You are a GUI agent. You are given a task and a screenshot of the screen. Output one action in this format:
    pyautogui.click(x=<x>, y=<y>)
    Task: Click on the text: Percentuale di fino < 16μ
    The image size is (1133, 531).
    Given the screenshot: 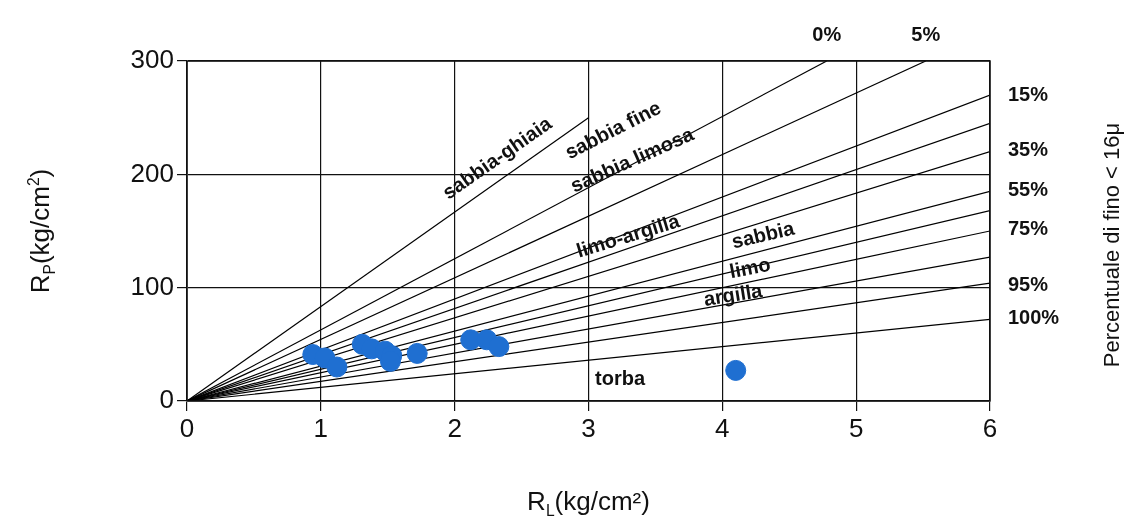 What is the action you would take?
    pyautogui.click(x=1112, y=245)
    